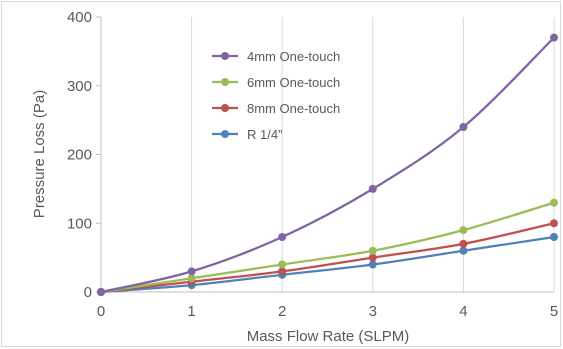 The height and width of the screenshot is (349, 563). I want to click on x-tick-label: 2, so click(282, 311).